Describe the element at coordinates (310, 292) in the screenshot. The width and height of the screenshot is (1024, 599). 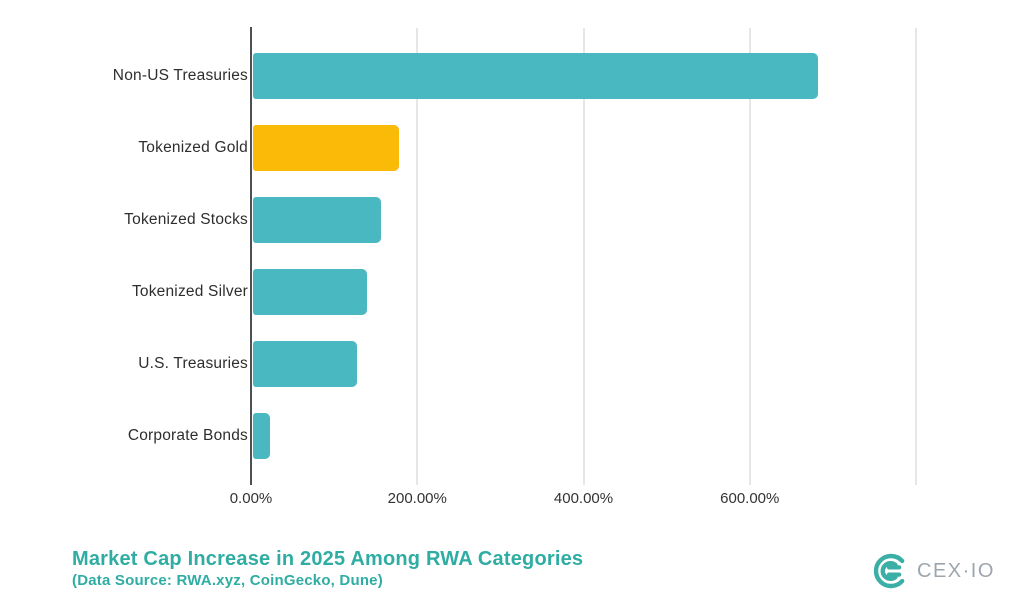
I see `bar-tokenized-silver` at that location.